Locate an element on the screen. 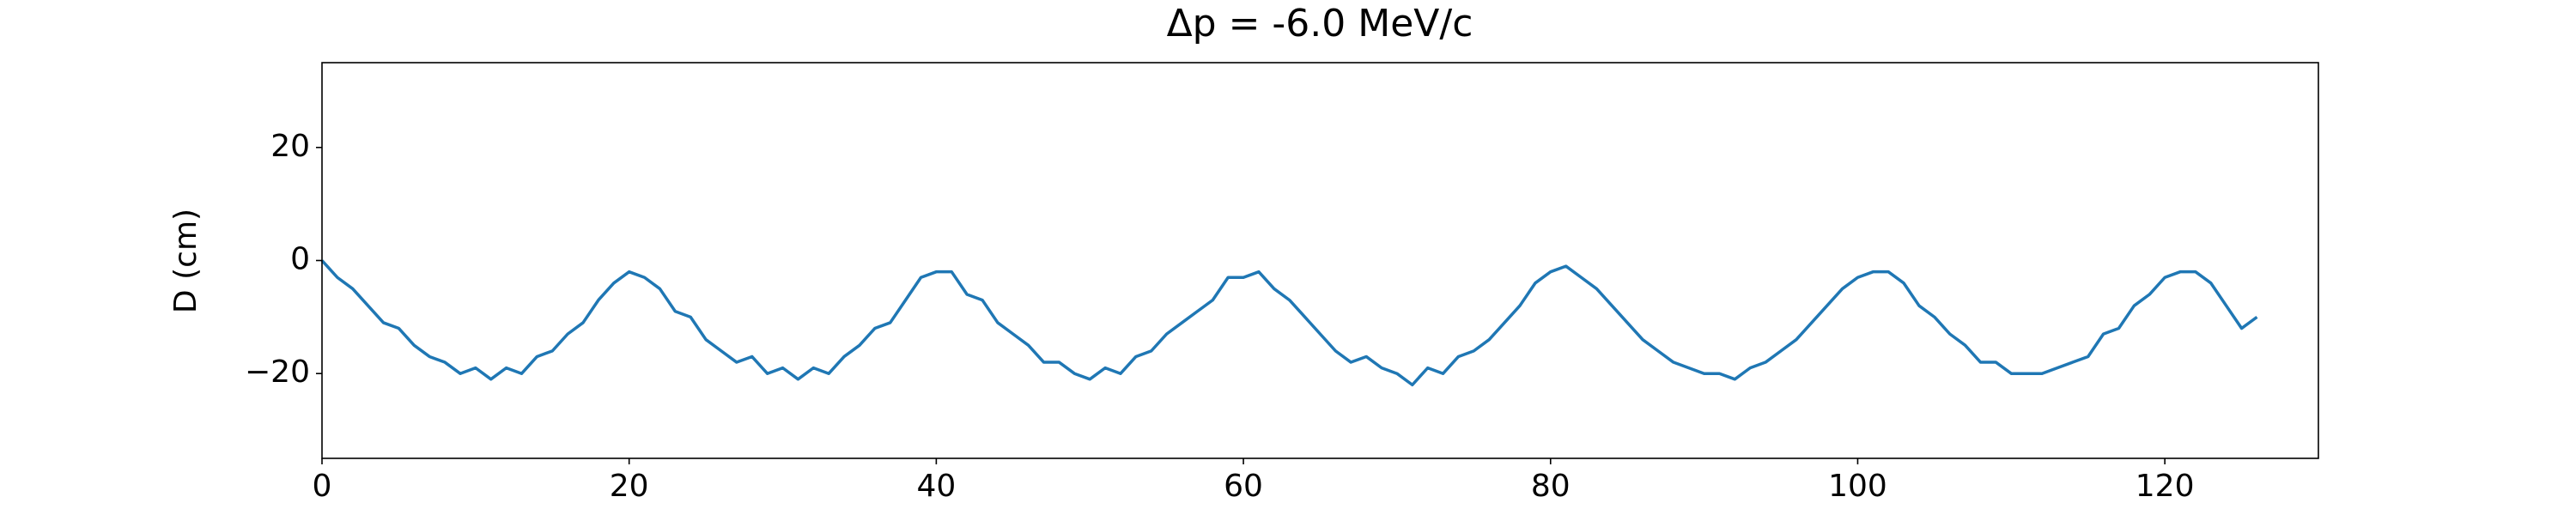 Image resolution: width=2576 pixels, height=515 pixels. x-tick-label: 40 is located at coordinates (936, 486).